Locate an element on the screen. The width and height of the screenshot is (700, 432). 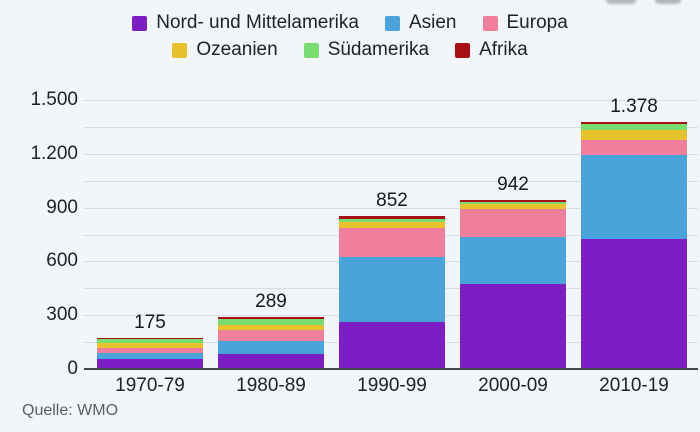
legend-item-europa: Europa is located at coordinates (525, 23).